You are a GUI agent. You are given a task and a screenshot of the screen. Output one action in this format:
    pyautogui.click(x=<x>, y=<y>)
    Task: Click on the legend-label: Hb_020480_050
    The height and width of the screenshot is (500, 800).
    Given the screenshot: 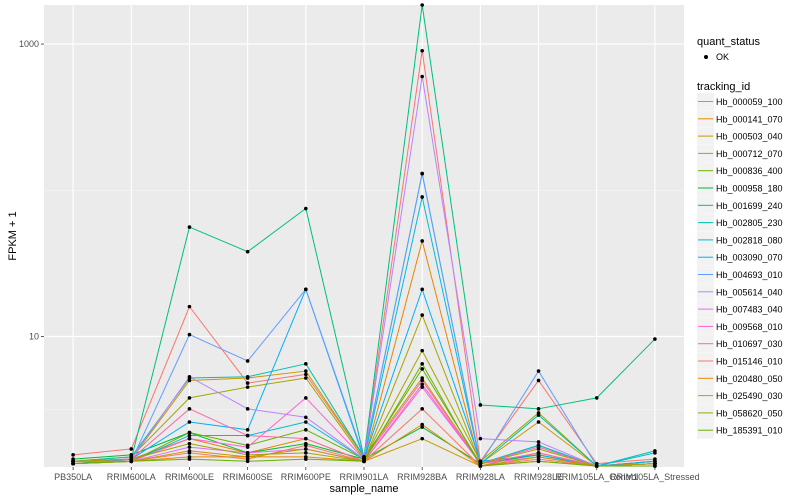 What is the action you would take?
    pyautogui.click(x=749, y=379)
    